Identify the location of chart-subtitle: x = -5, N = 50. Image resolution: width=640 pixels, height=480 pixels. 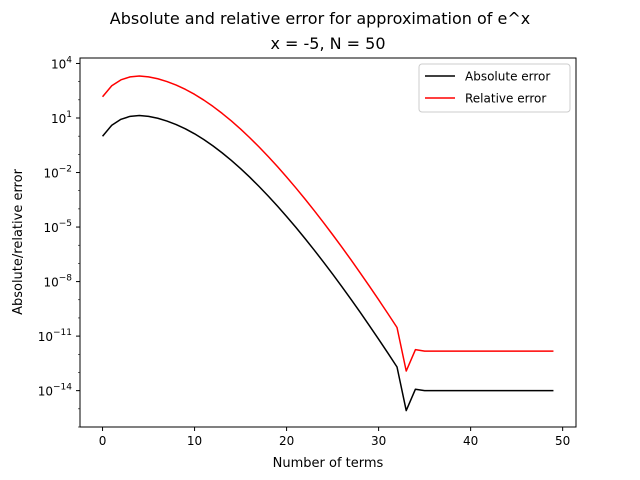
(327, 43).